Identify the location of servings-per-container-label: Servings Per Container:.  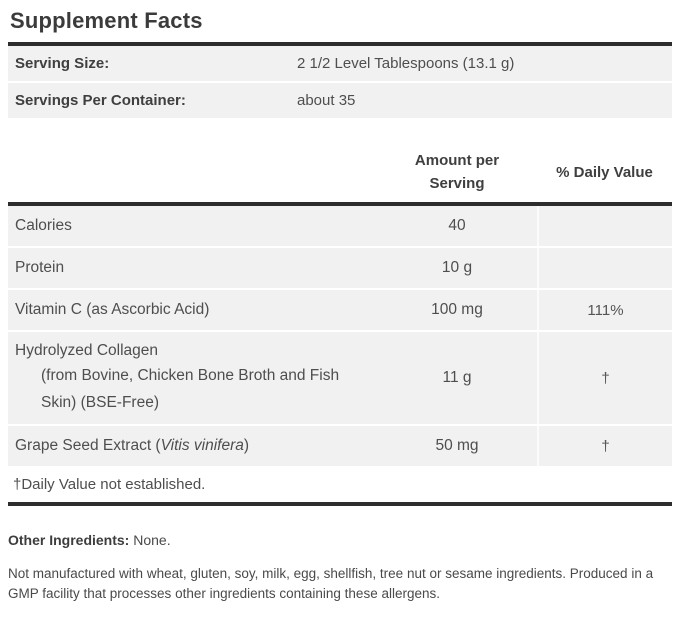
(100, 100).